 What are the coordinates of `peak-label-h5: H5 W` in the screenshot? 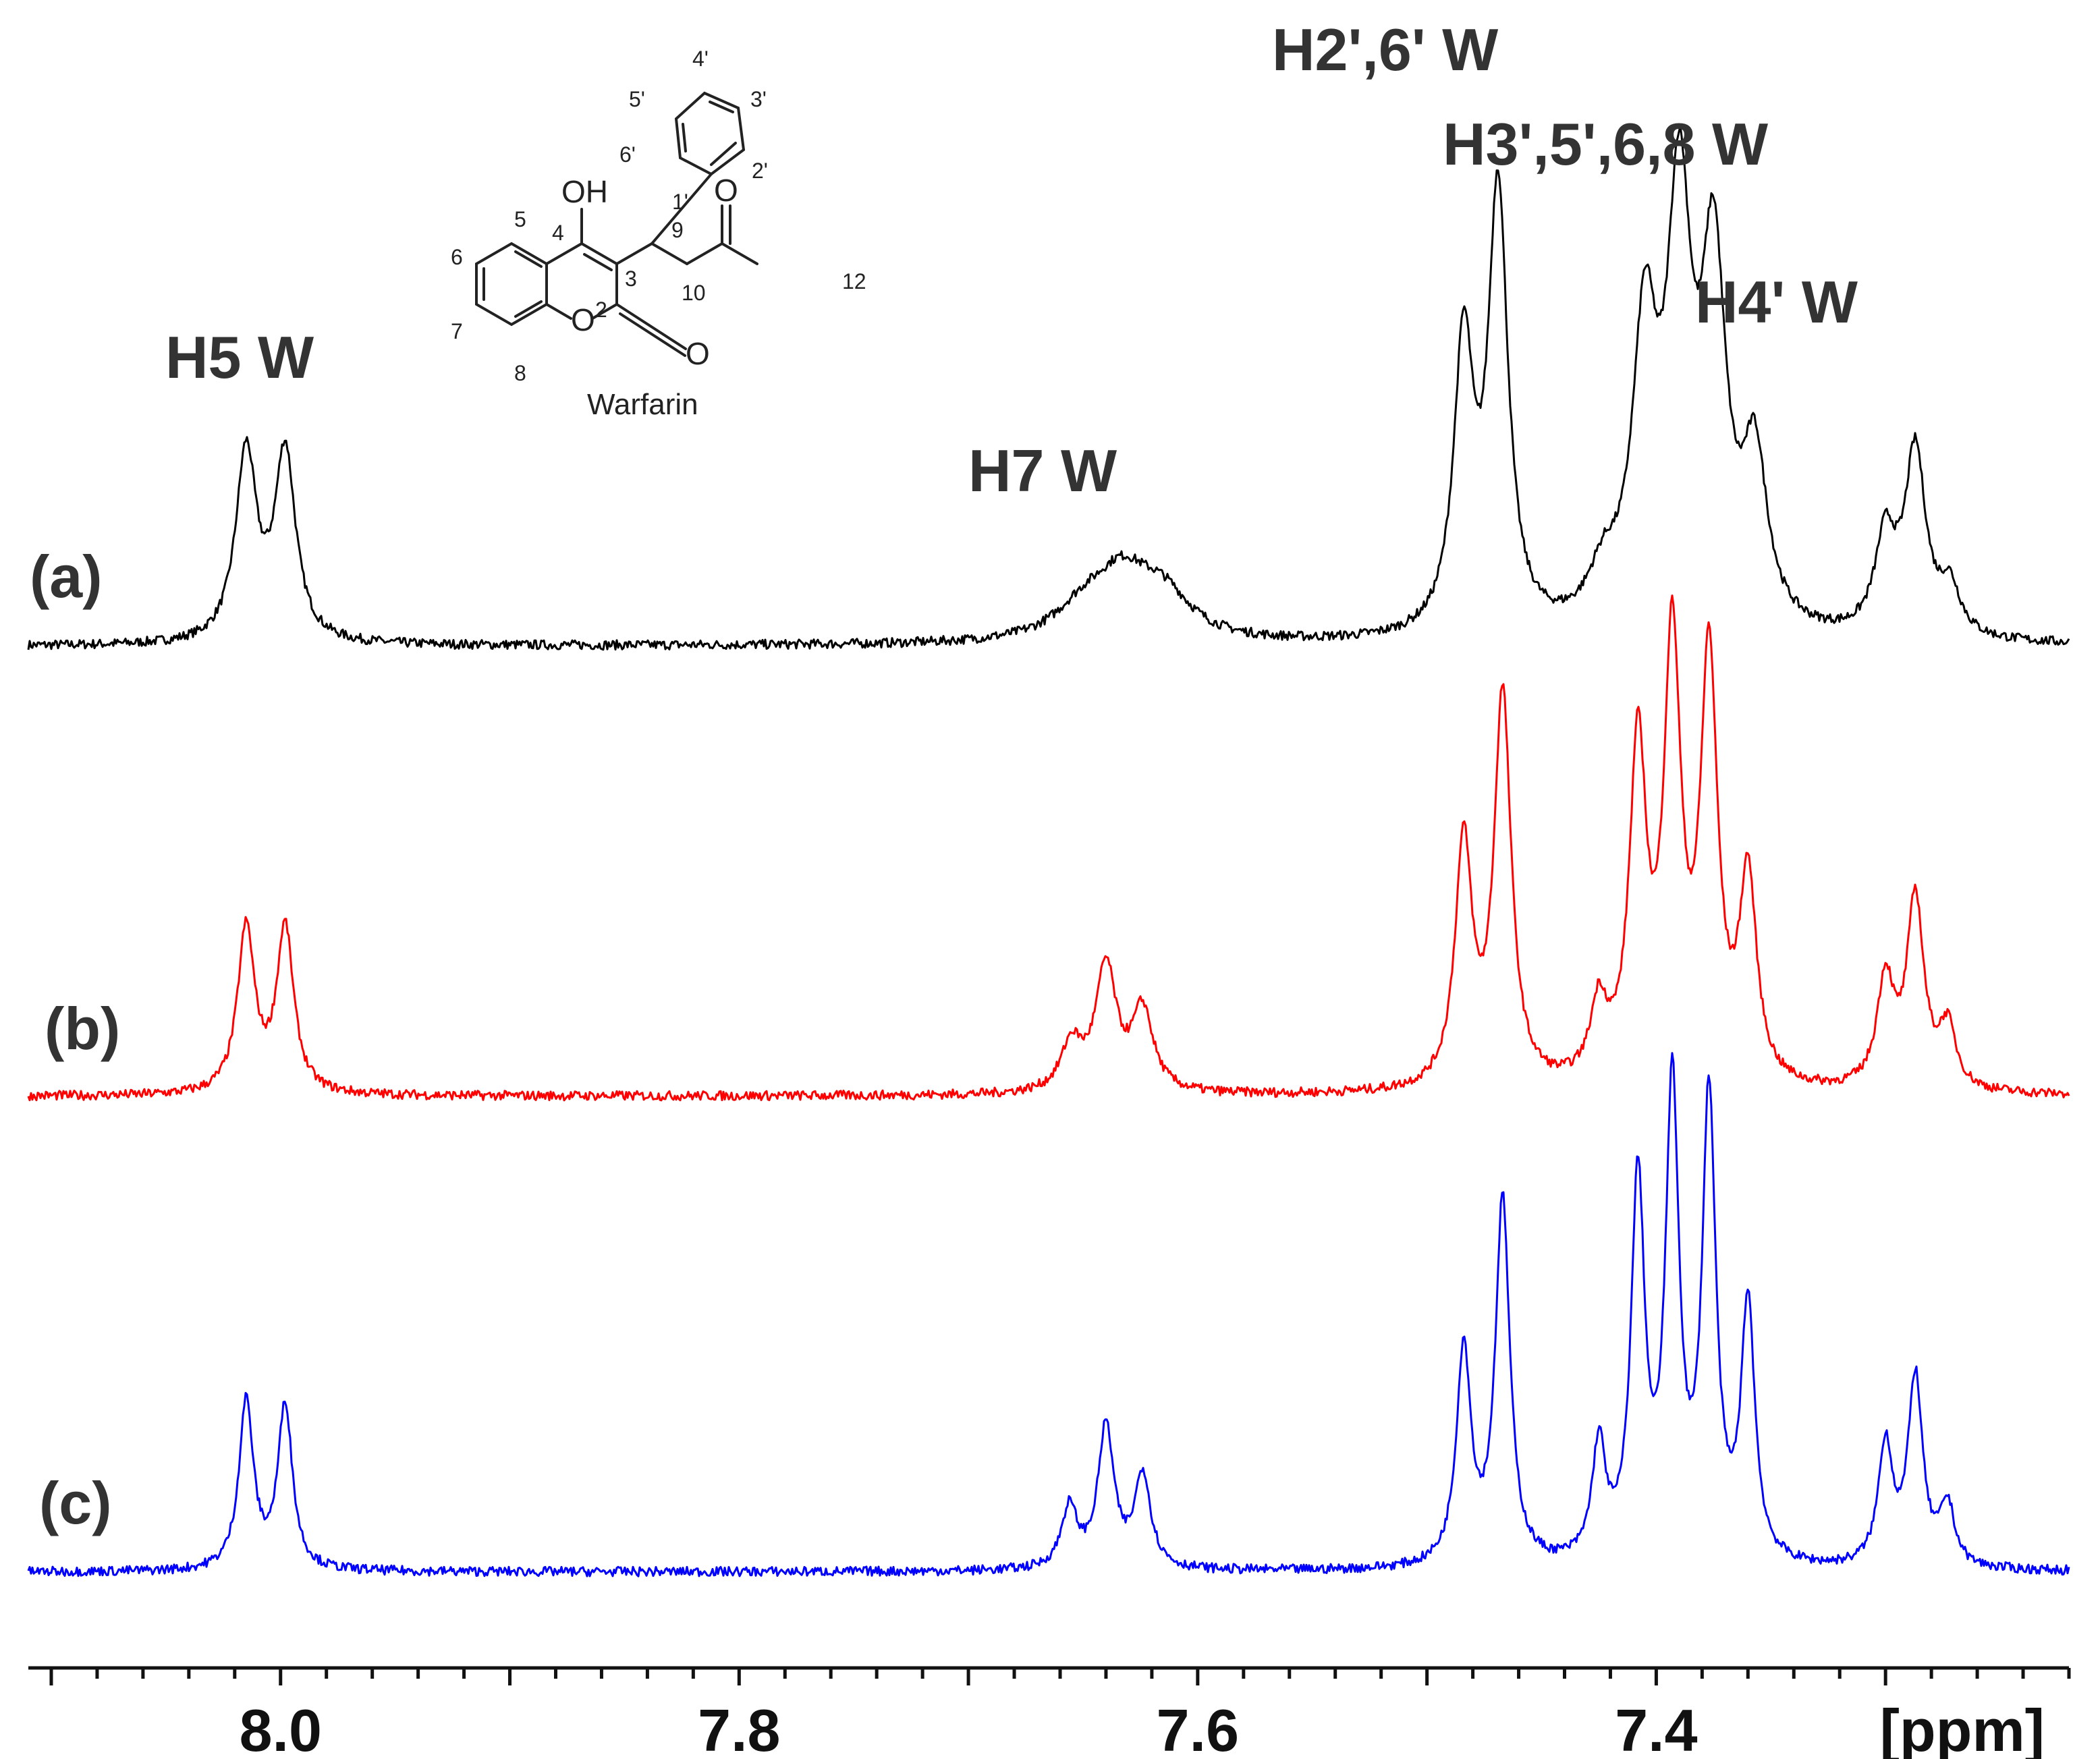 It's located at (239, 357).